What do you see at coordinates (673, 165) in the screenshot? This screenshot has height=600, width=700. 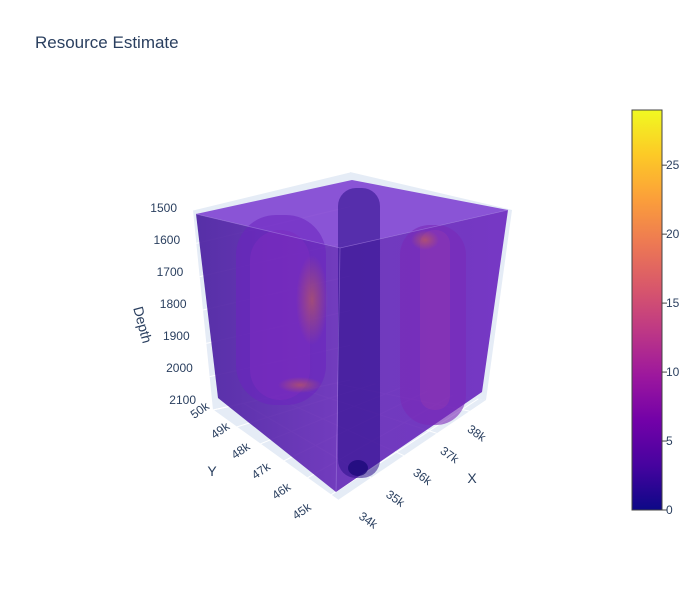 I see `colorbar-tick-label: 25` at bounding box center [673, 165].